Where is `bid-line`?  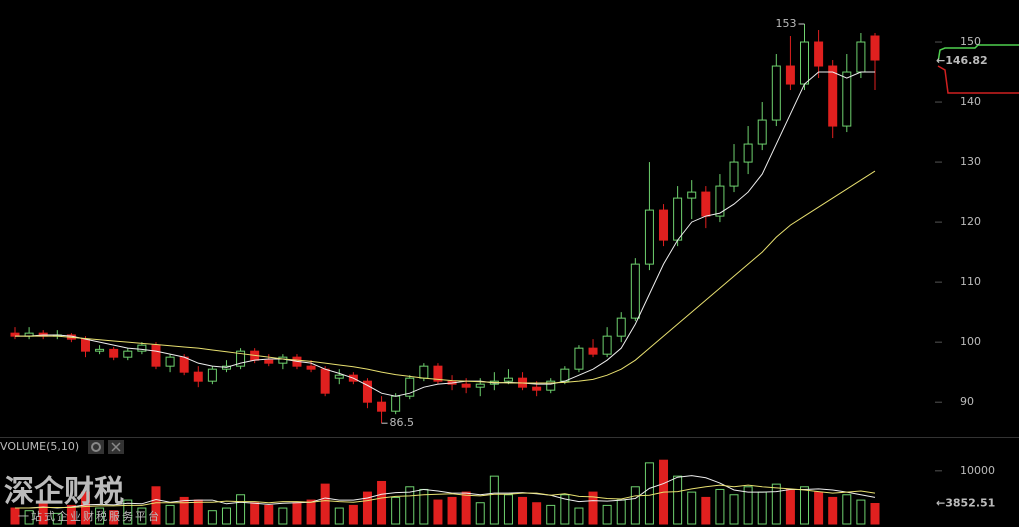
bid-line is located at coordinates (978, 53).